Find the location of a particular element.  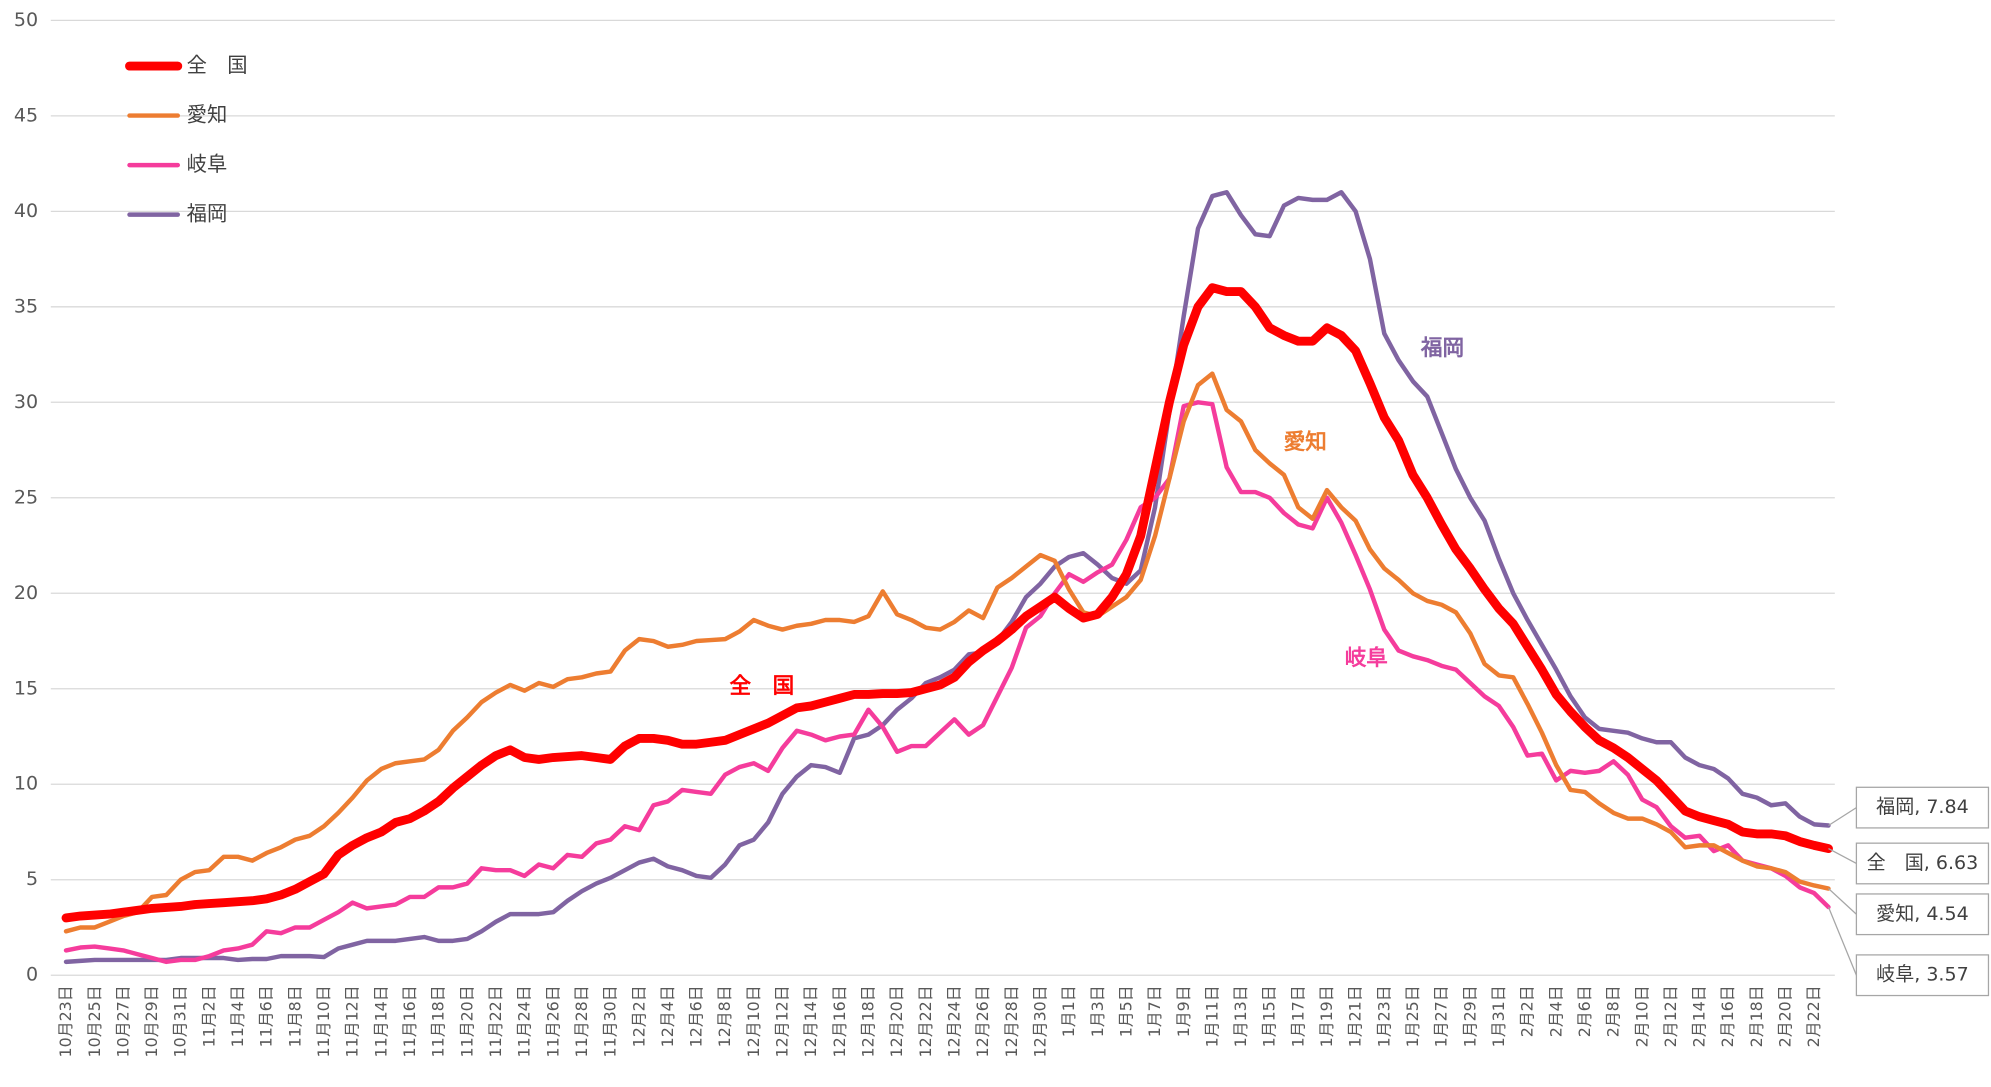

end-label: 岐阜, 3.57 is located at coordinates (1922, 975).